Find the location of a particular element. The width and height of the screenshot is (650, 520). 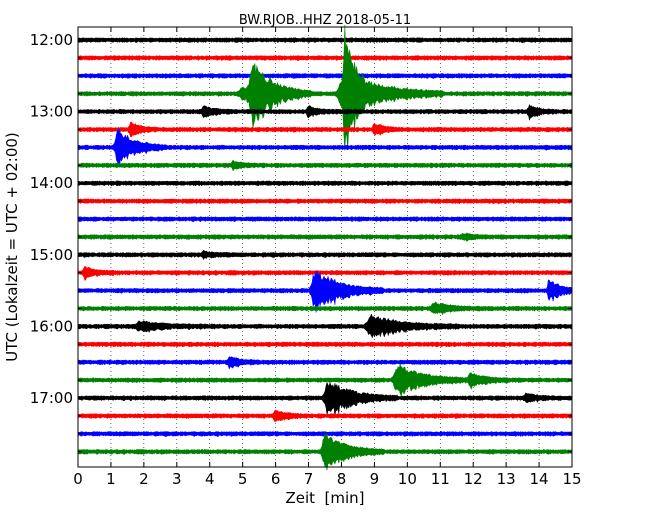

x-tick-label-8: 8 is located at coordinates (342, 479).